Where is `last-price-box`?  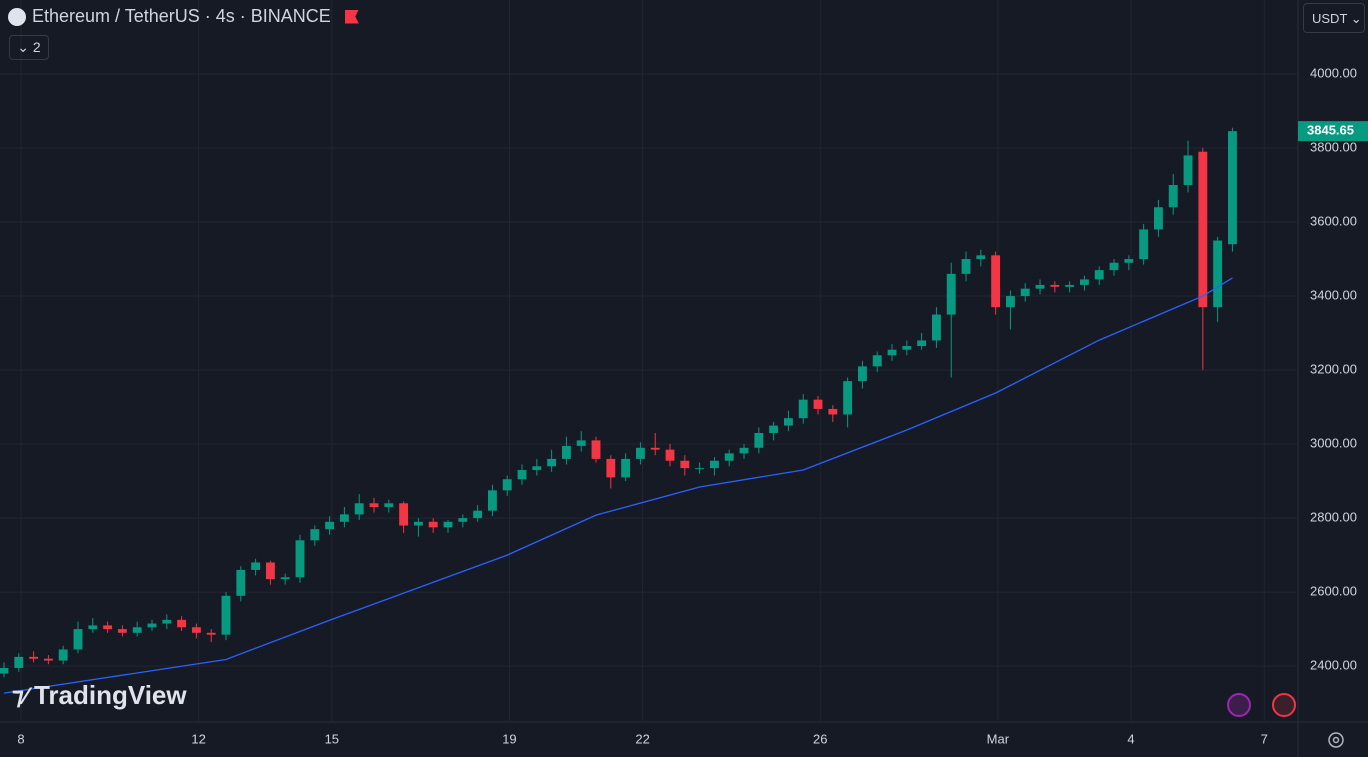
last-price-box is located at coordinates (1333, 131).